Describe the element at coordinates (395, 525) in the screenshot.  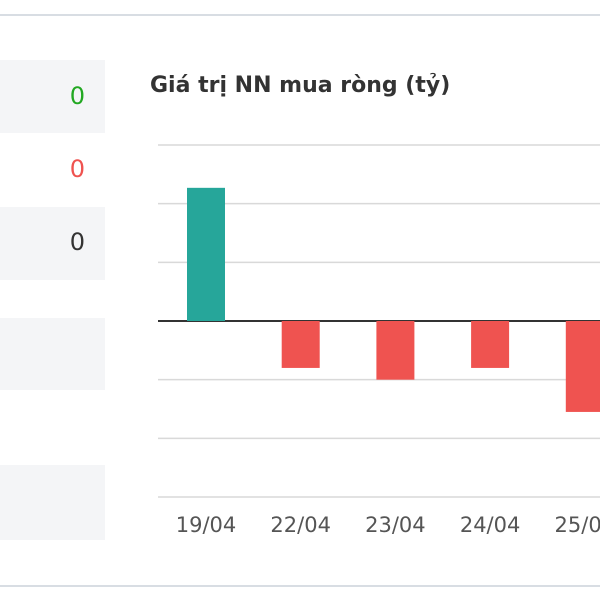
I see `x-tick-label: 23/04` at that location.